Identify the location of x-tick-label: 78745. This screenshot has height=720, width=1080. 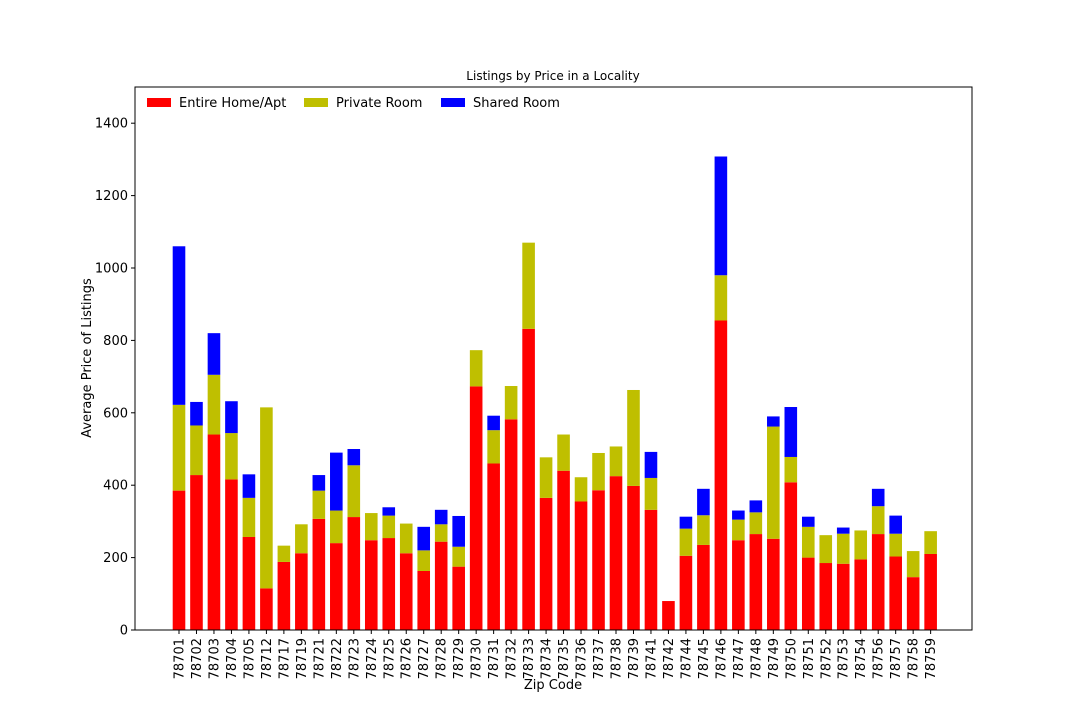
(704, 658).